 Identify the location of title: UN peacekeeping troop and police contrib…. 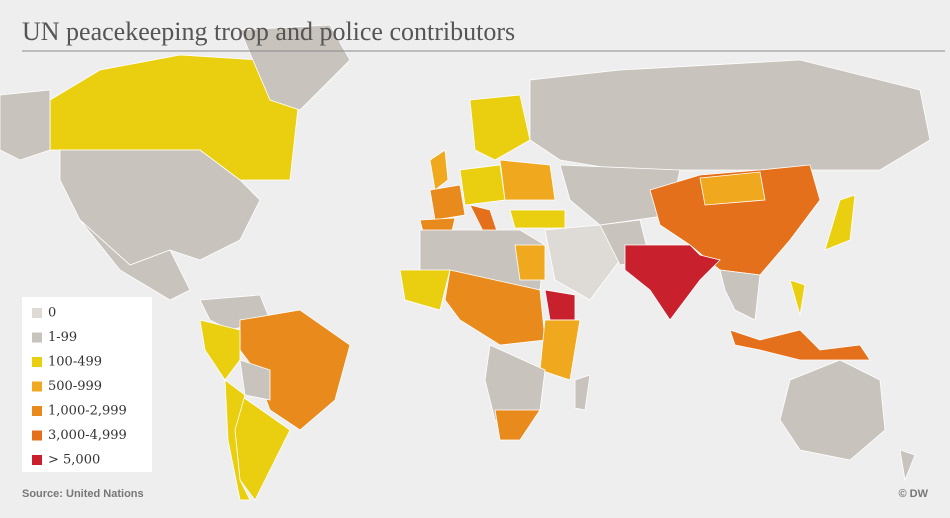
(268, 31).